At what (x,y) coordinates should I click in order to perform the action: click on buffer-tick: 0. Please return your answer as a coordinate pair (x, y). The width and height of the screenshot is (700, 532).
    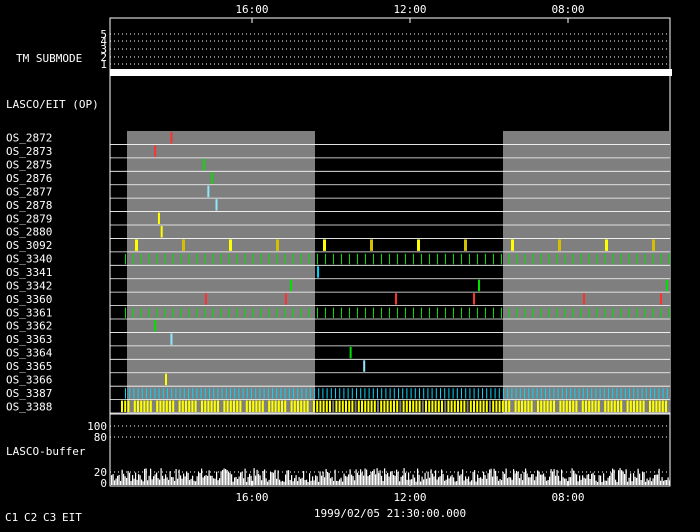
    Looking at the image, I should click on (103, 483).